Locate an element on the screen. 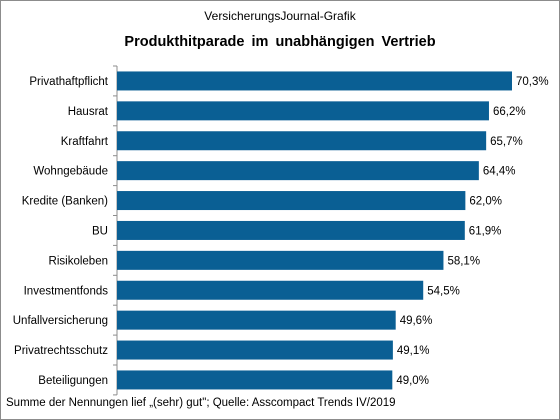 Image resolution: width=560 pixels, height=420 pixels. bar-unfallversicherung is located at coordinates (256, 320).